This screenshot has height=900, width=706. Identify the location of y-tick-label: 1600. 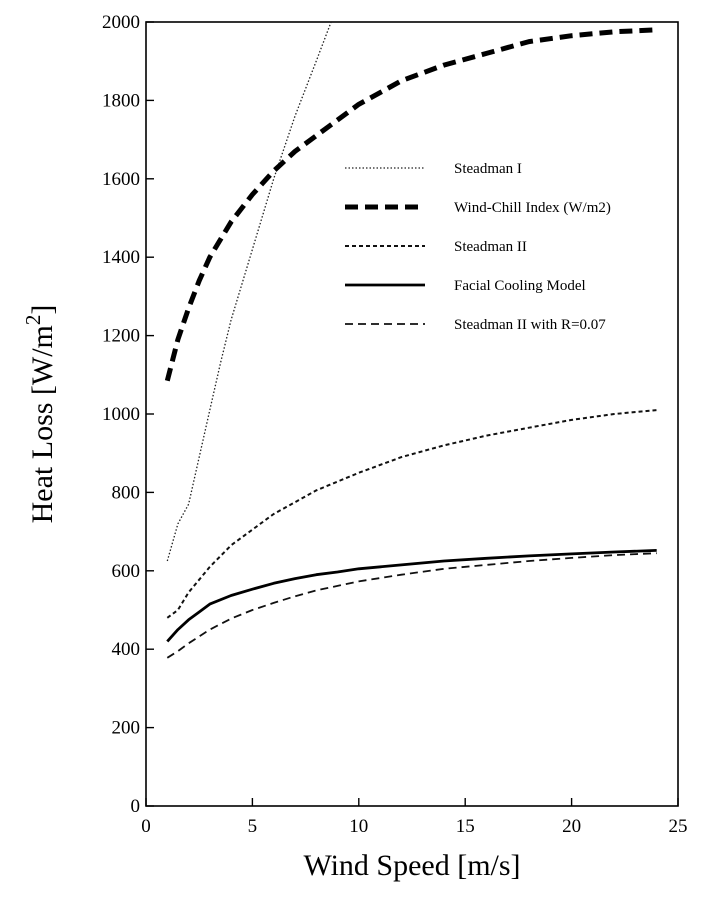
(121, 179).